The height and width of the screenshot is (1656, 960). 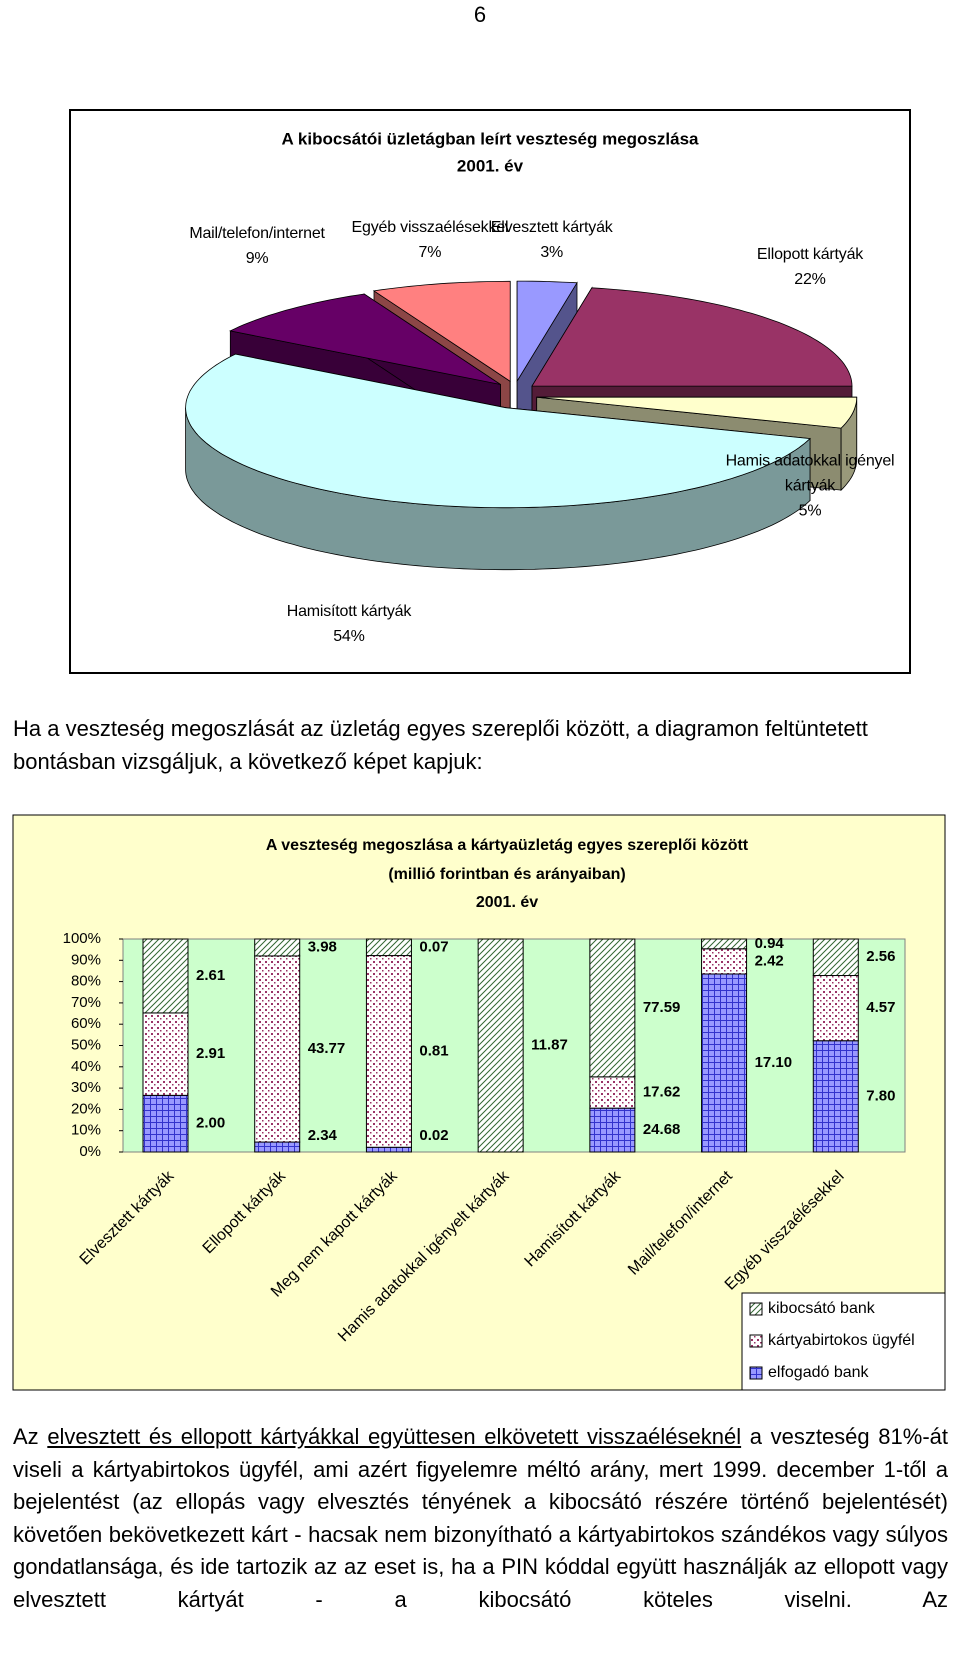 I want to click on slice-label: Hamisított kártyák 54%, so click(x=349, y=624).